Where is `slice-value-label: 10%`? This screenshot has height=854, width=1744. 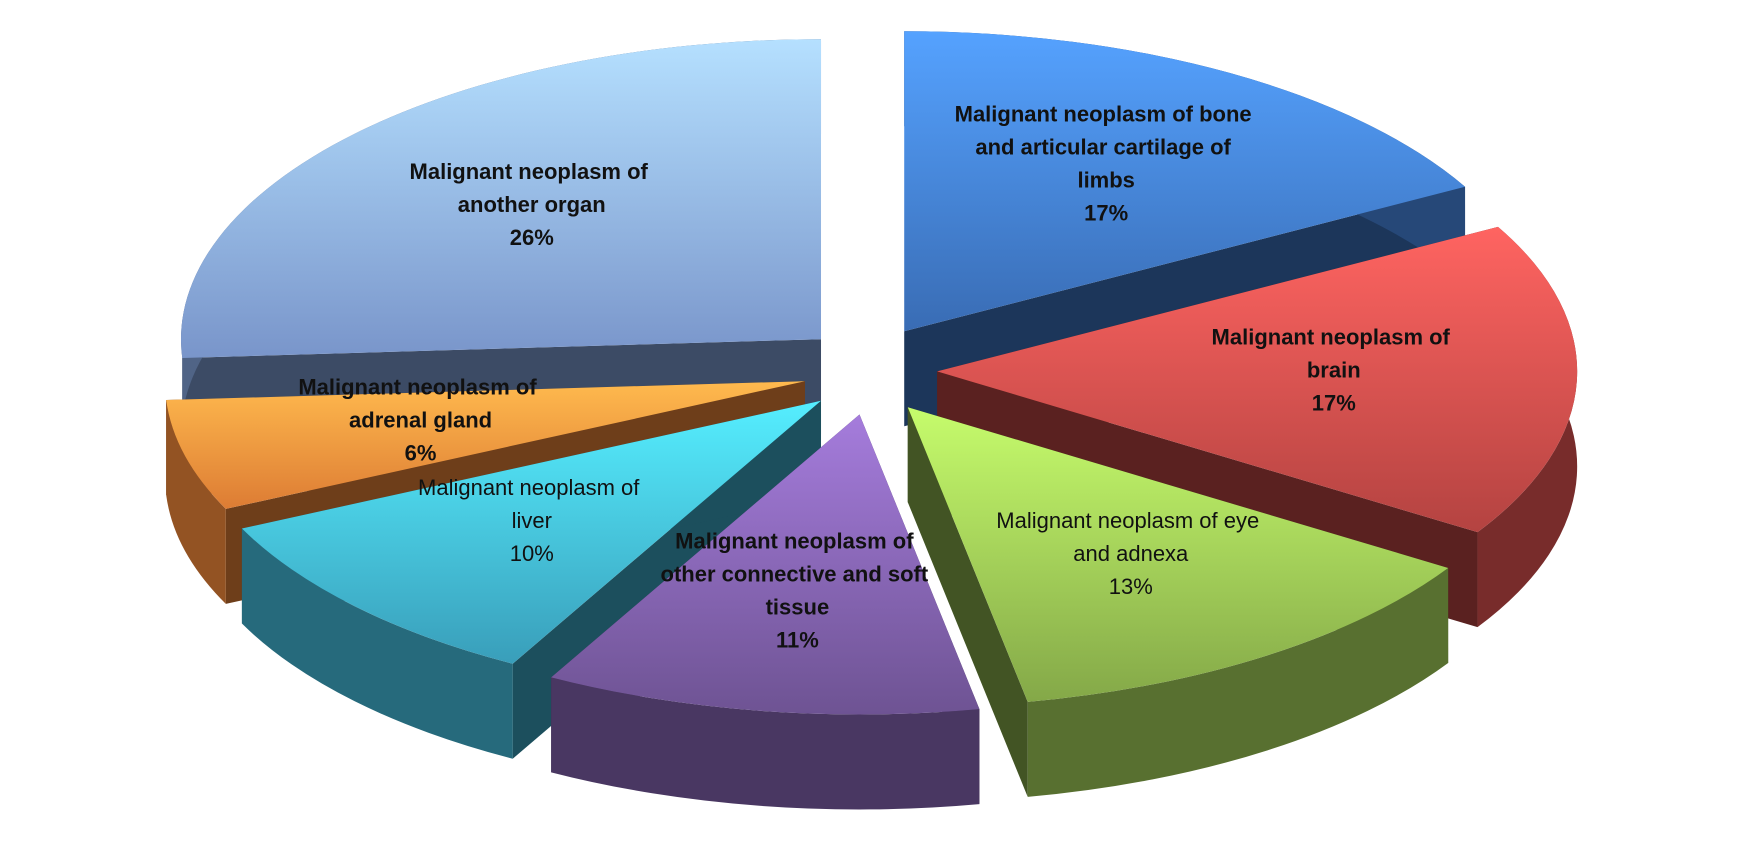 slice-value-label: 10% is located at coordinates (532, 553).